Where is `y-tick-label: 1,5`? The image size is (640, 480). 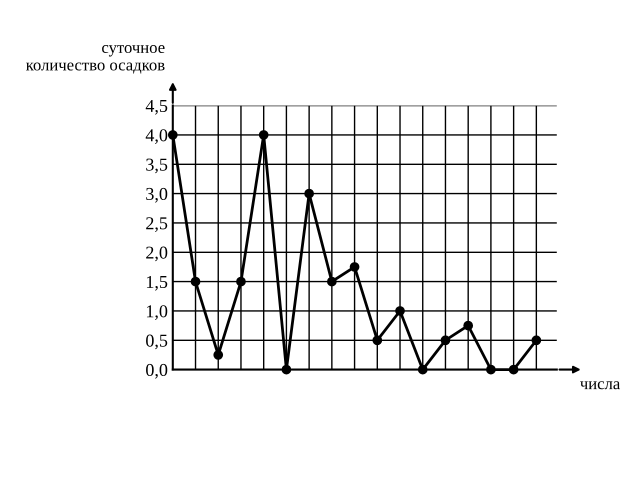 y-tick-label: 1,5 is located at coordinates (157, 283).